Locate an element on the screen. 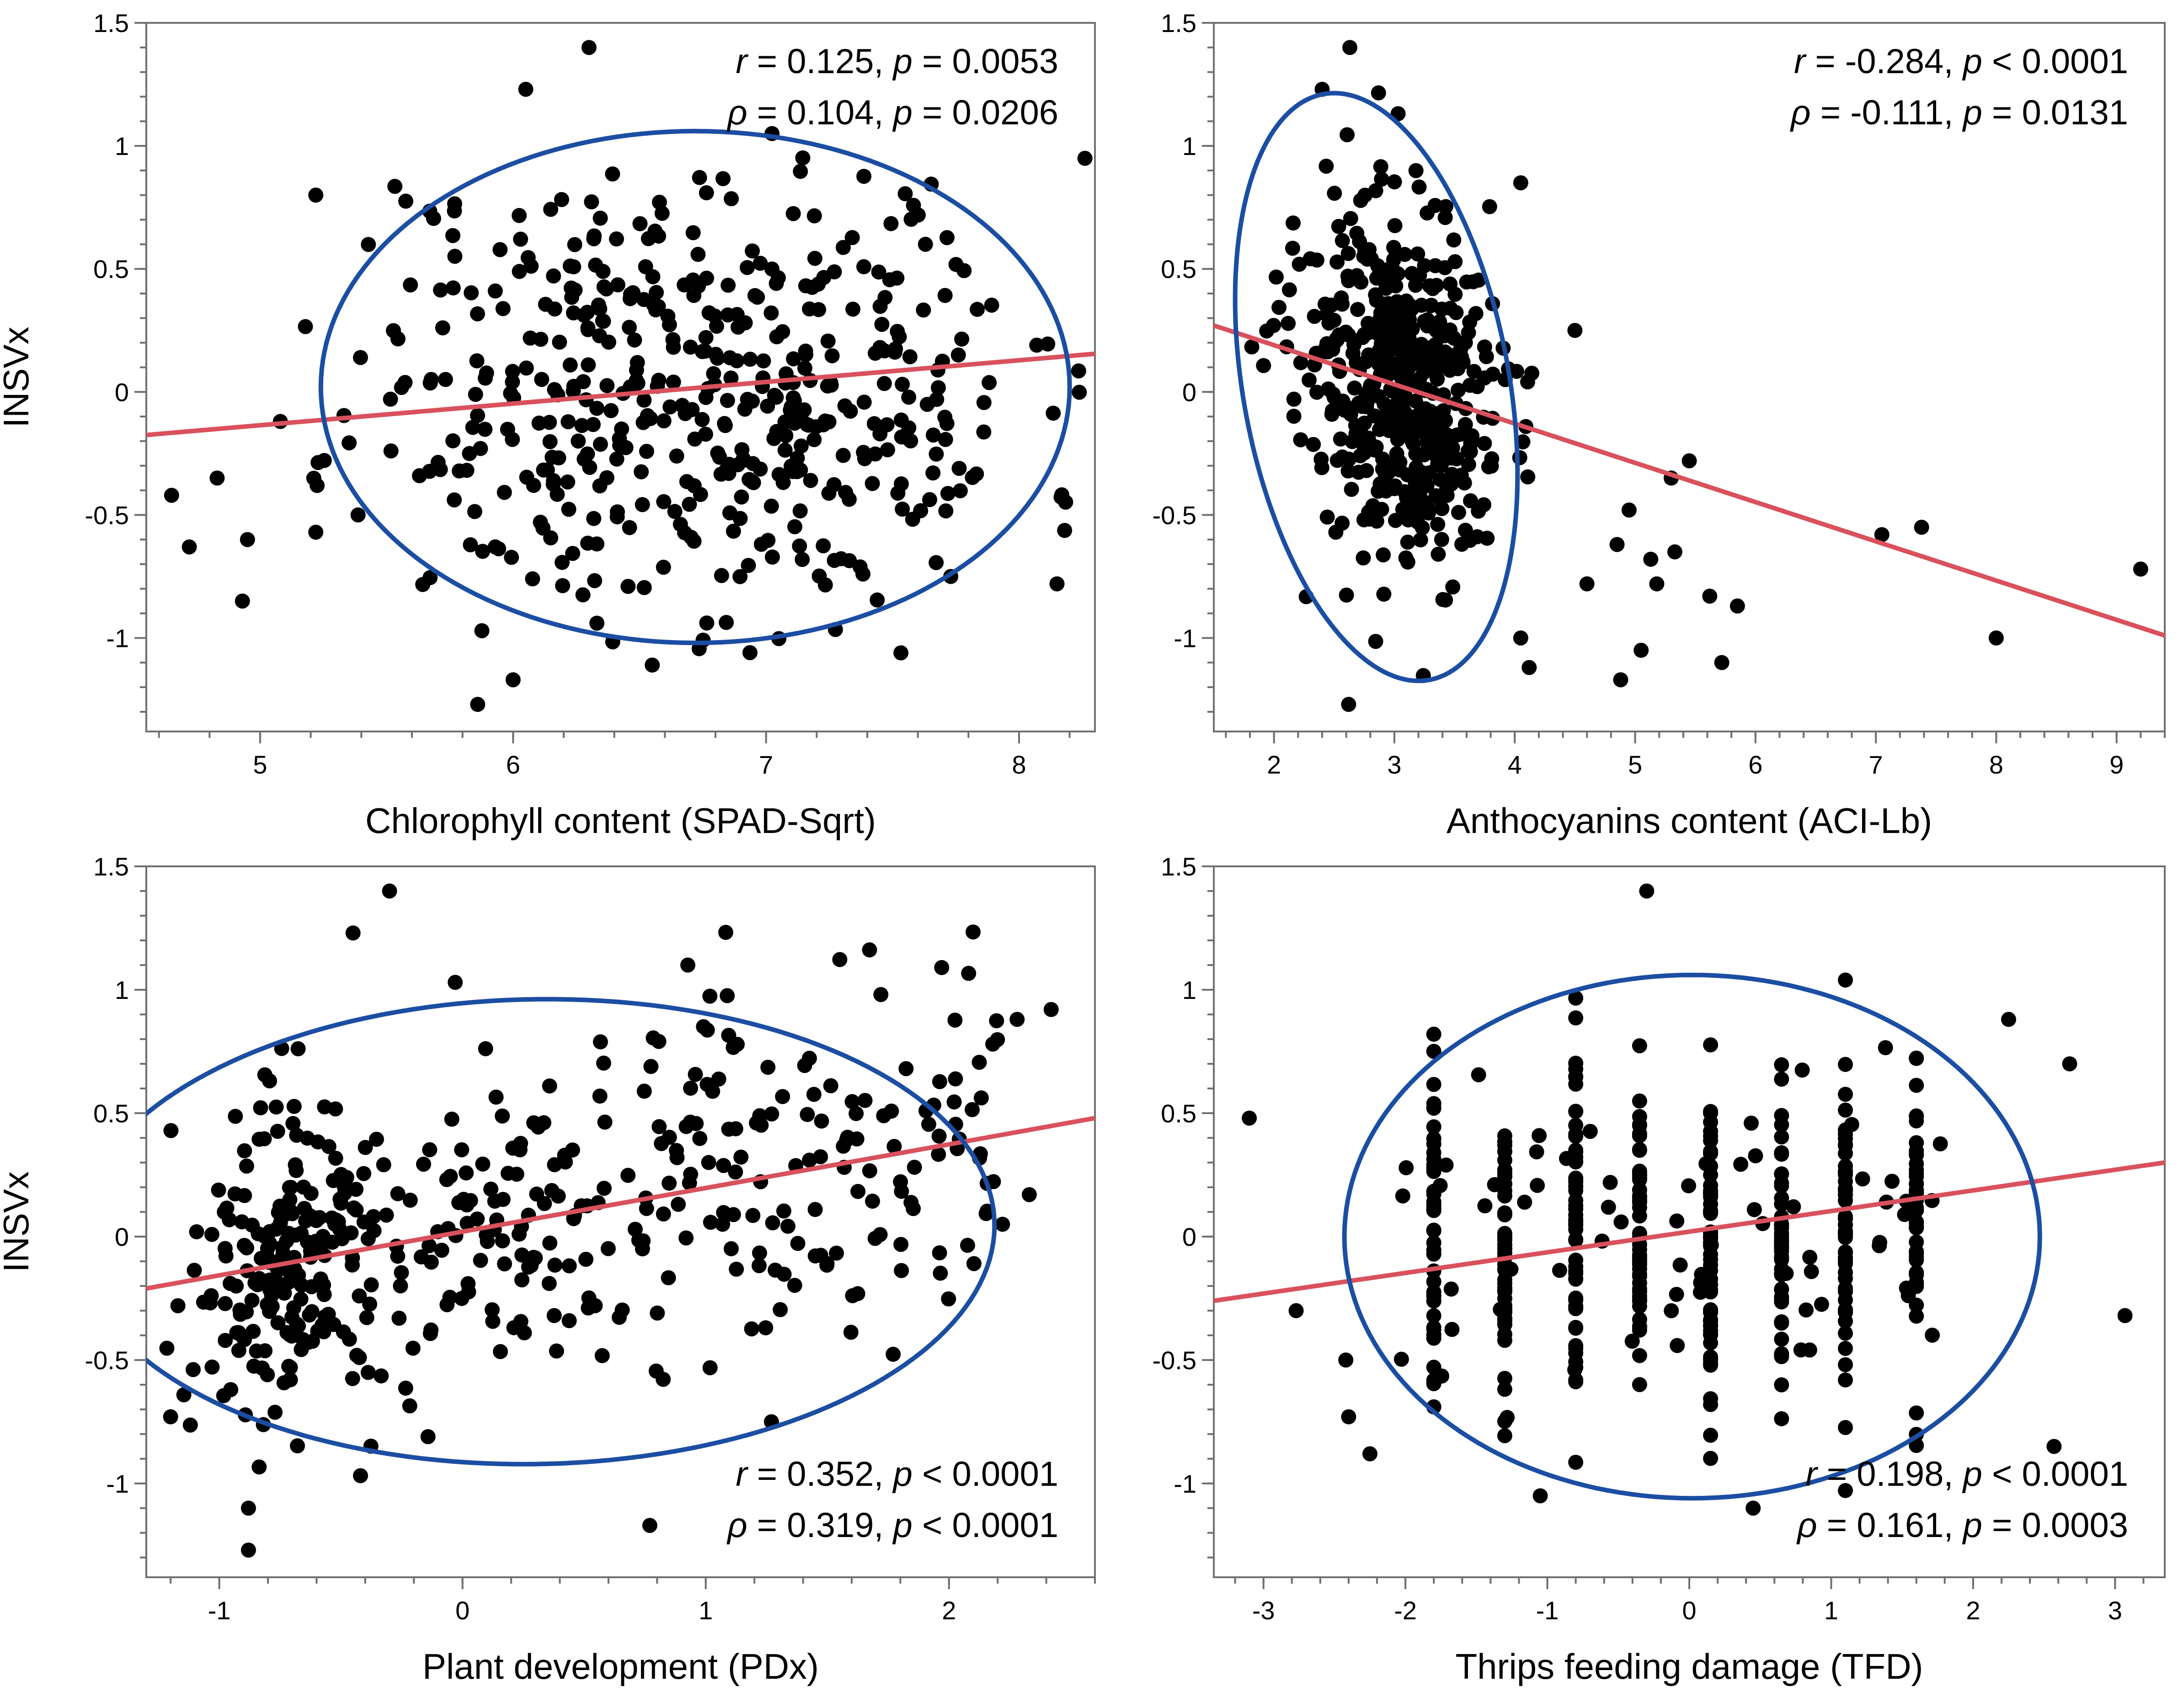 The width and height of the screenshot is (2178, 1708). y-tick-label: 0.5 is located at coordinates (111, 269).